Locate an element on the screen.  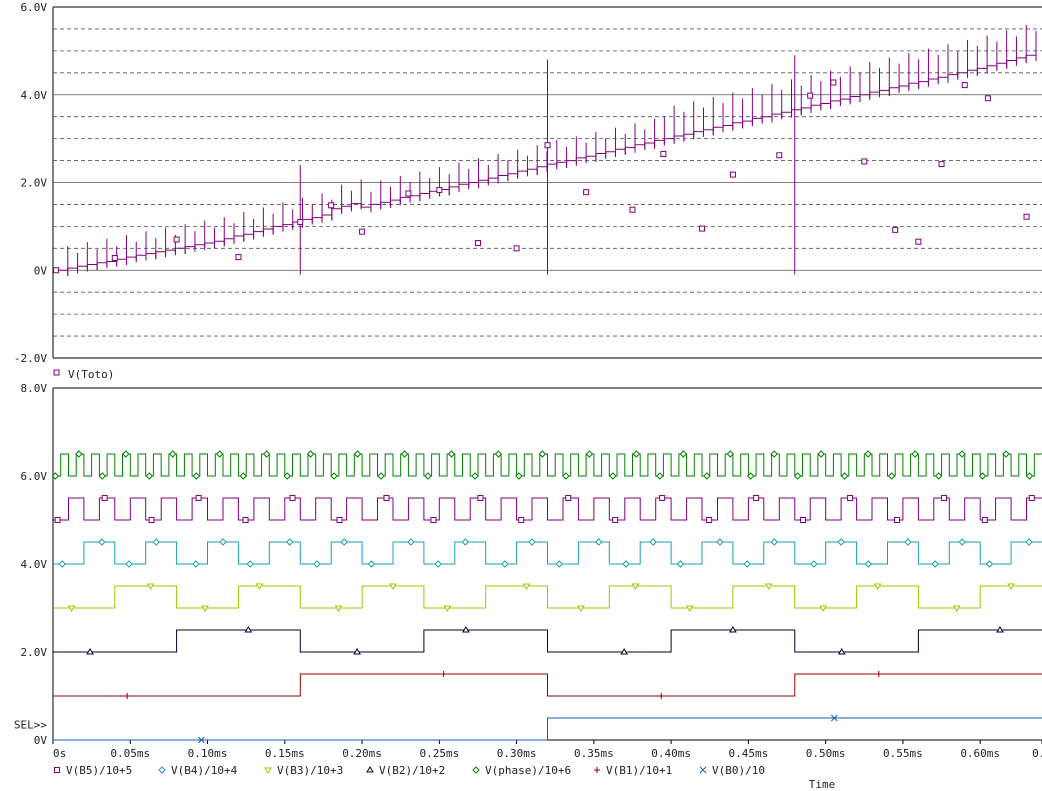
x-axis-label: Time is located at coordinates (822, 784).